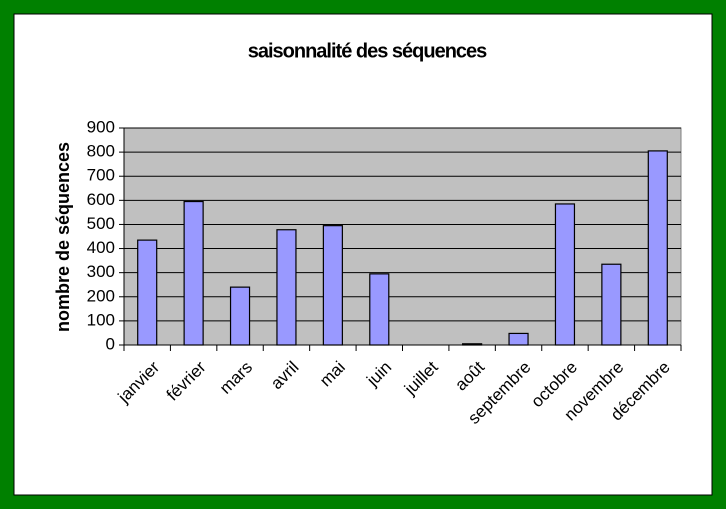  Describe the element at coordinates (63, 237) in the screenshot. I see `y-axis-label: nombre de séquences` at that location.